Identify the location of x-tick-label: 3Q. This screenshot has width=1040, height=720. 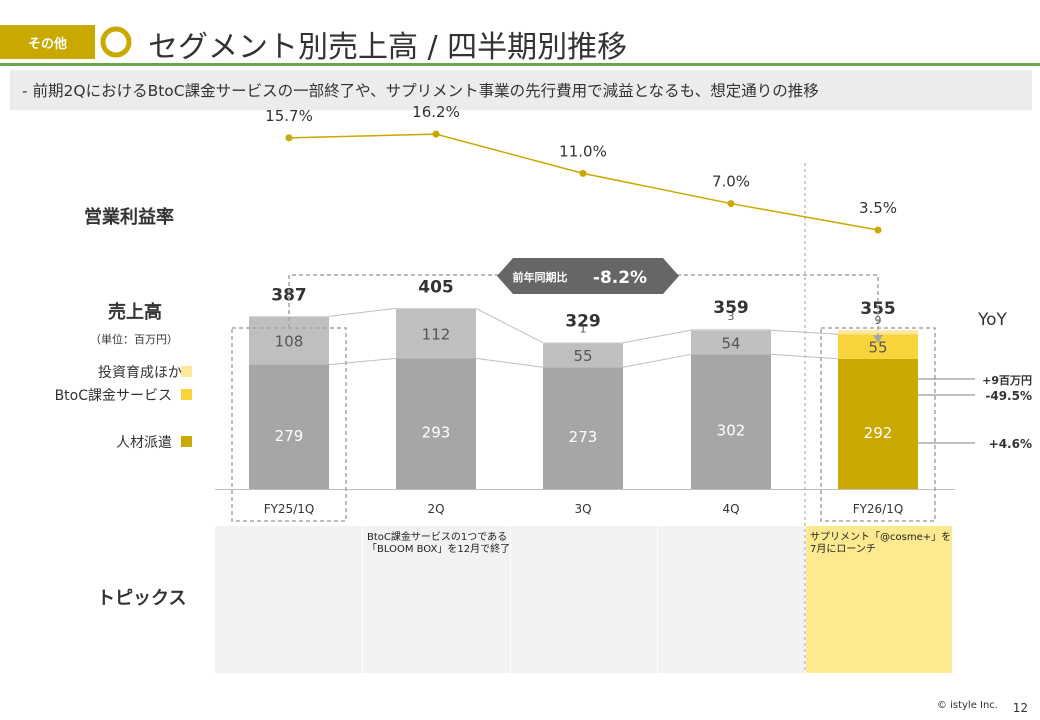
(582, 509).